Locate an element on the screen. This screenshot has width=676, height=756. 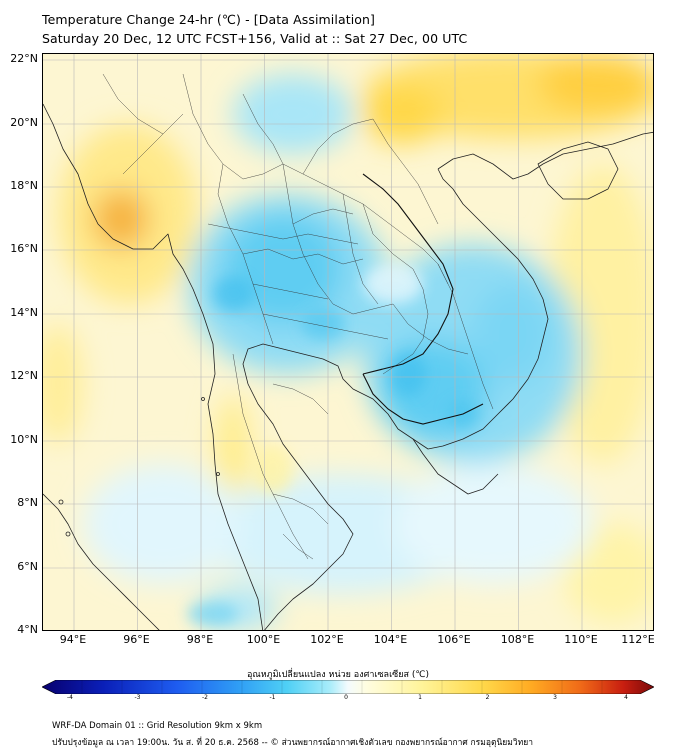
colorbar-tick--2: -2 is located at coordinates (205, 697).